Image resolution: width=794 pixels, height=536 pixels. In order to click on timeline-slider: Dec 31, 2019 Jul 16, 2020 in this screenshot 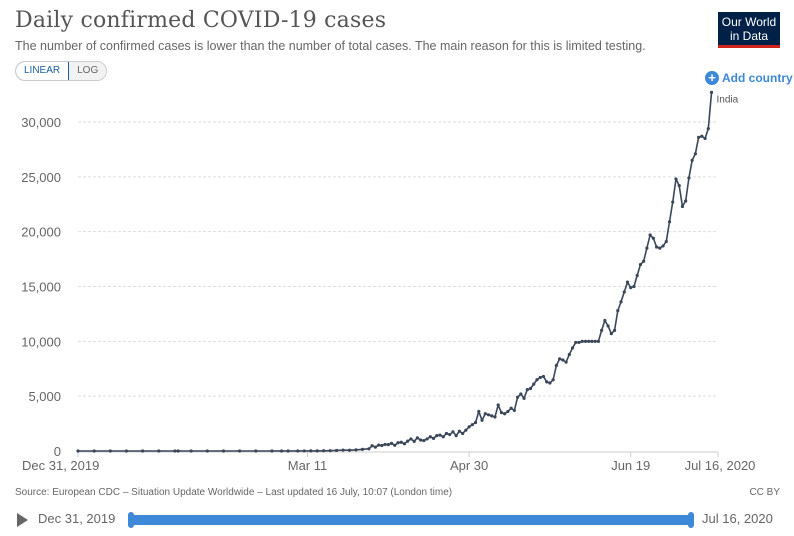, I will do `click(397, 520)`.